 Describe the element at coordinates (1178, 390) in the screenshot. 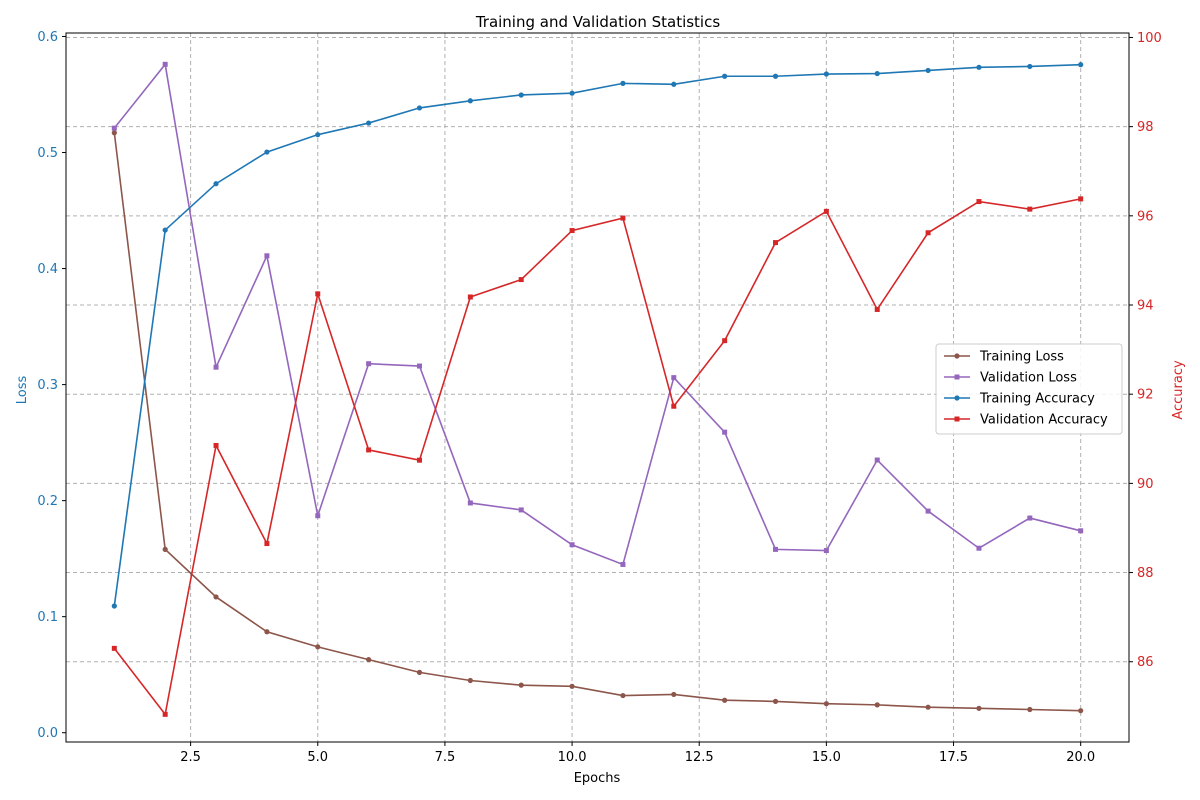

I see `y-axis-right-label: Accuracy` at that location.